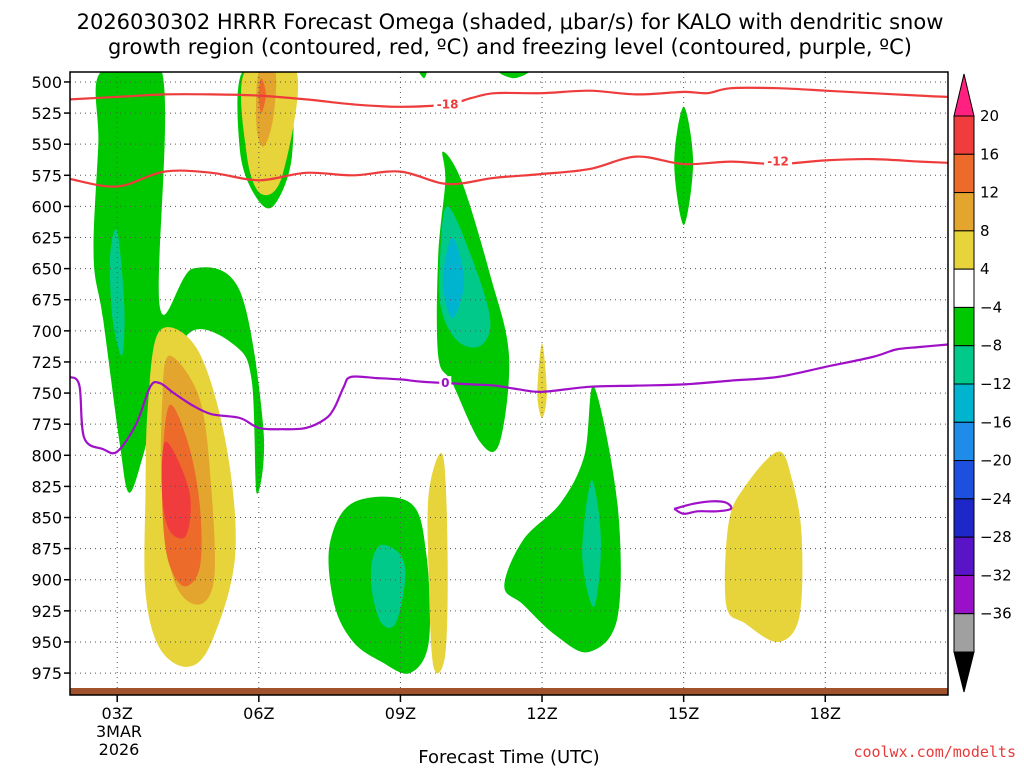  Describe the element at coordinates (996, 537) in the screenshot. I see `colorbar-label-11: −28` at that location.